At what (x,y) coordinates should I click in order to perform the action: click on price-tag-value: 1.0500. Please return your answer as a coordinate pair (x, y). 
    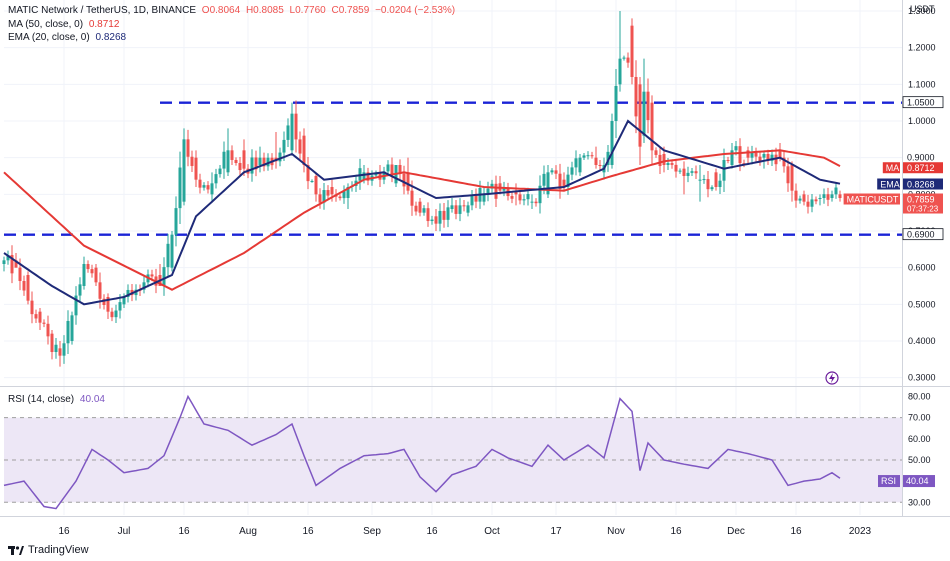
    Looking at the image, I should click on (921, 103).